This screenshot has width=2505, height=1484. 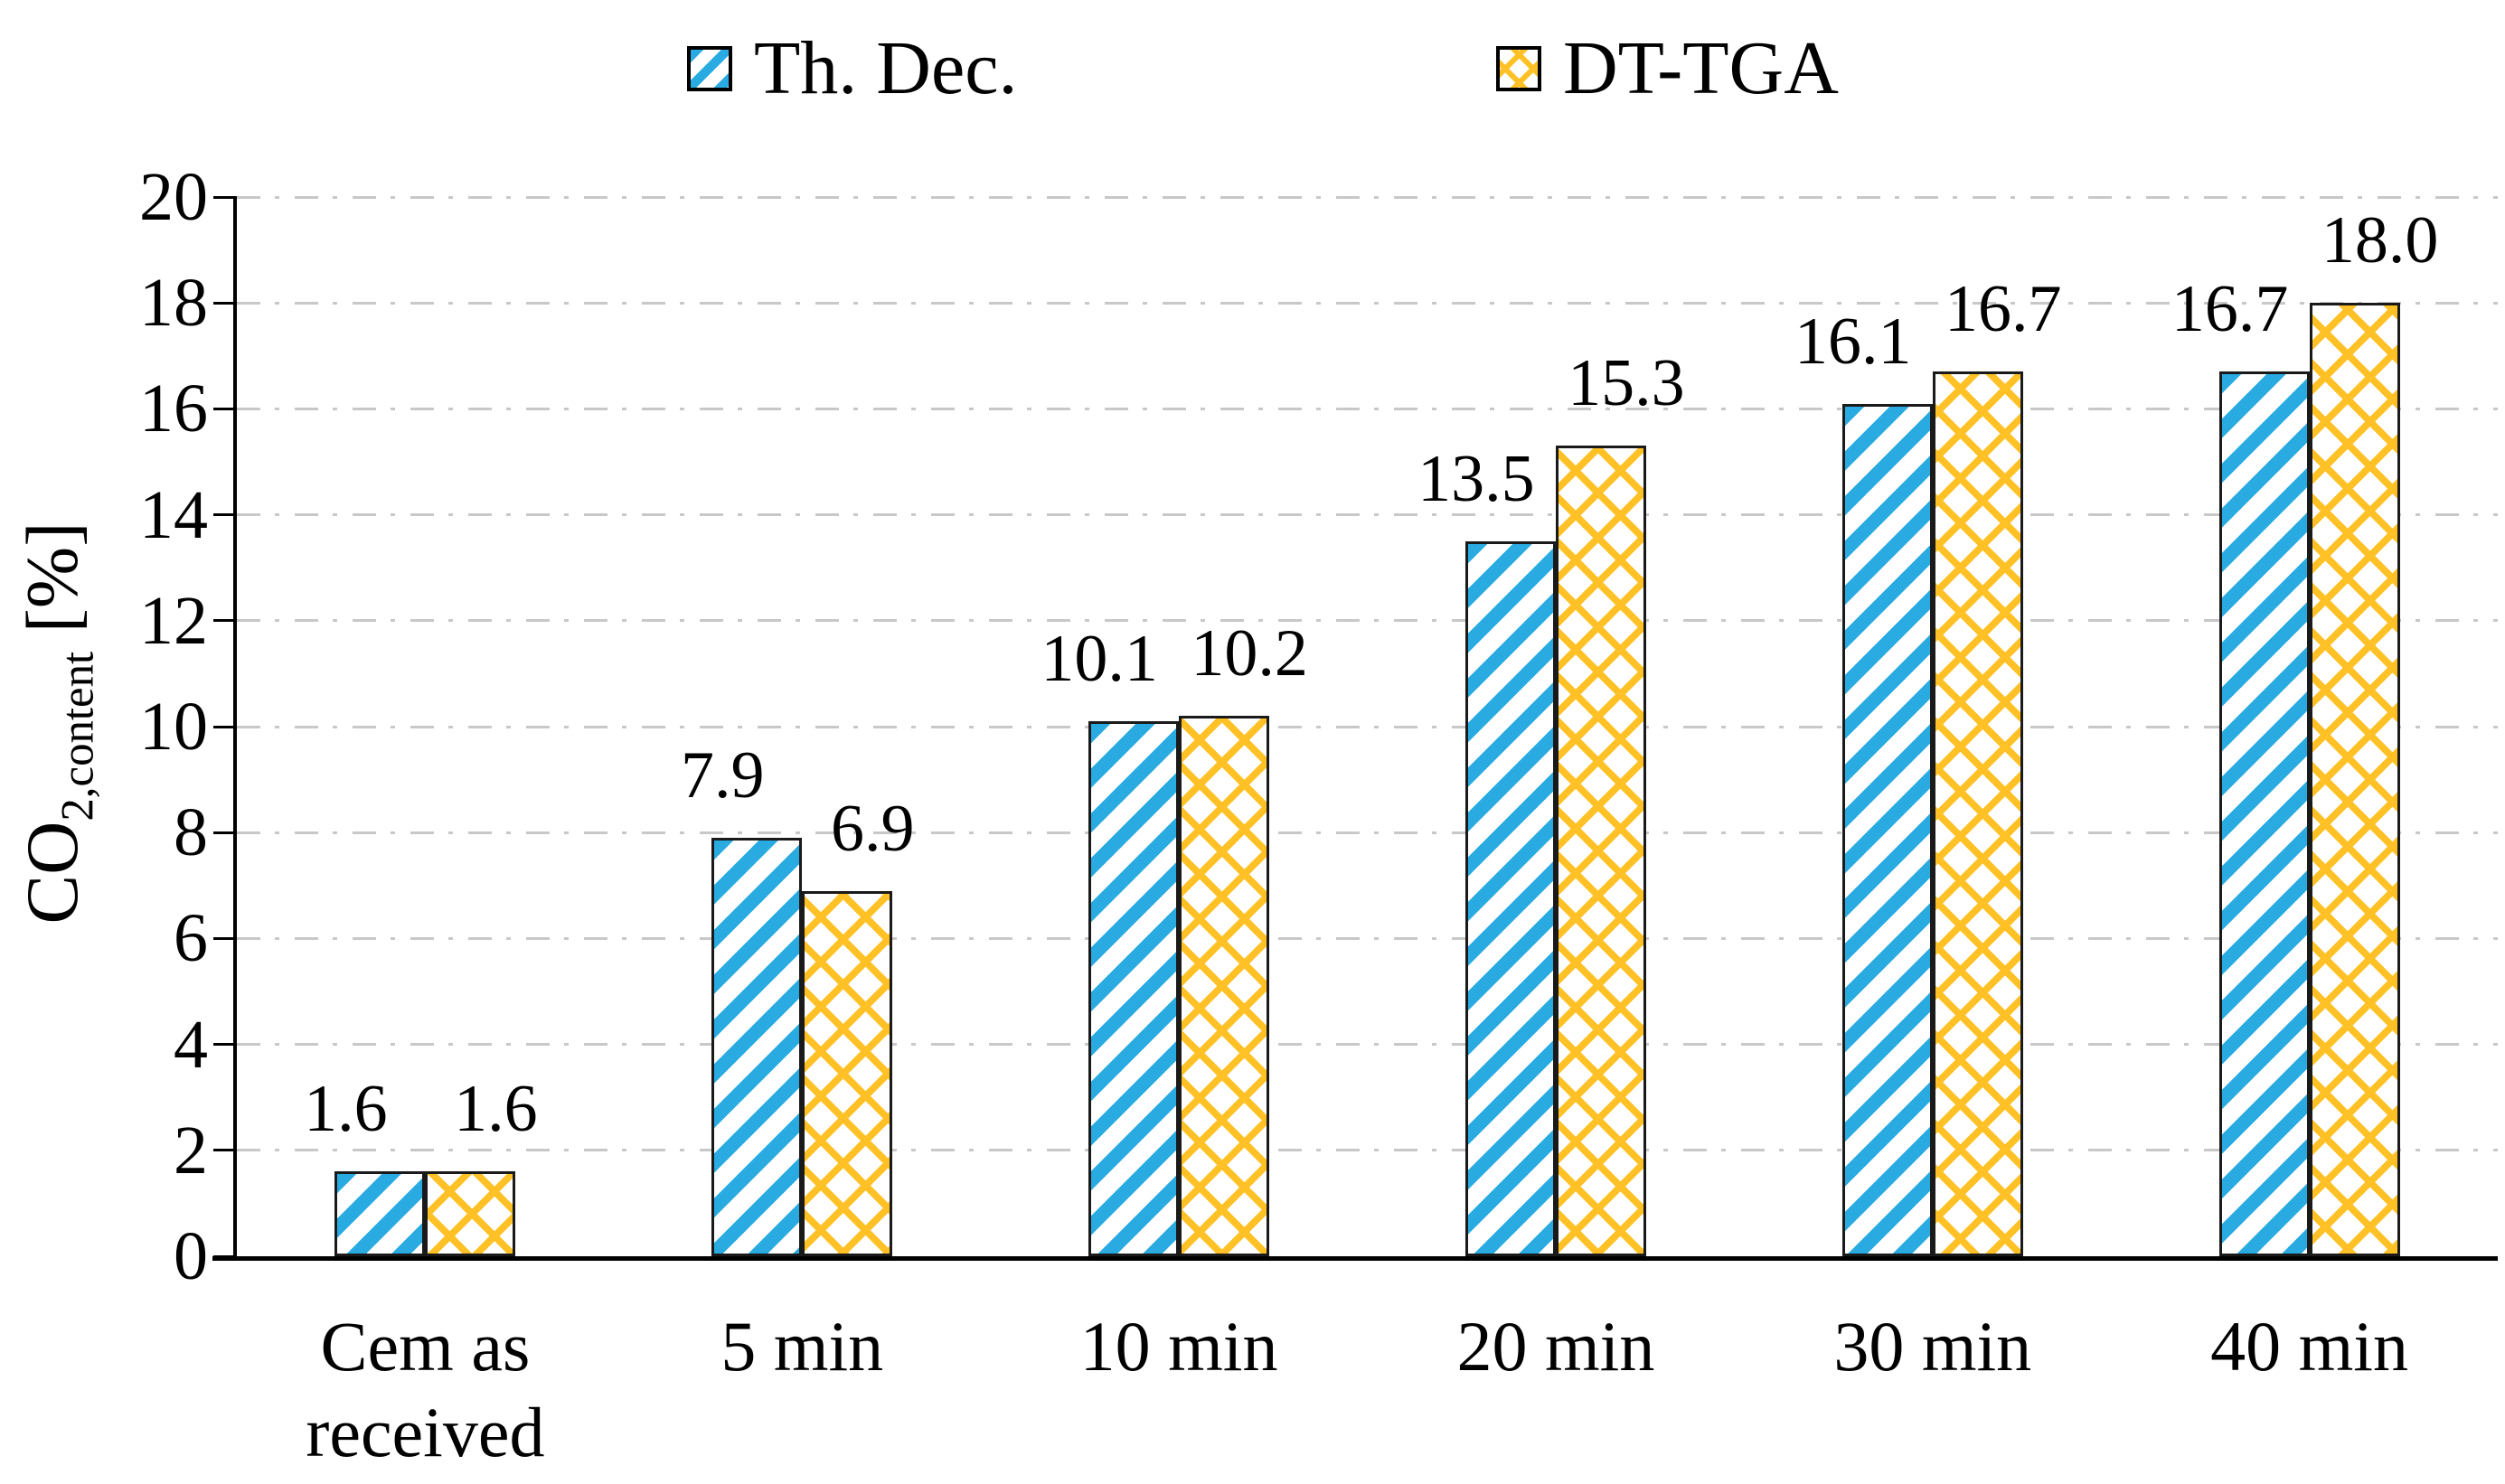 What do you see at coordinates (1701, 68) in the screenshot?
I see `legend-label-dt-tga: DT-TGA` at bounding box center [1701, 68].